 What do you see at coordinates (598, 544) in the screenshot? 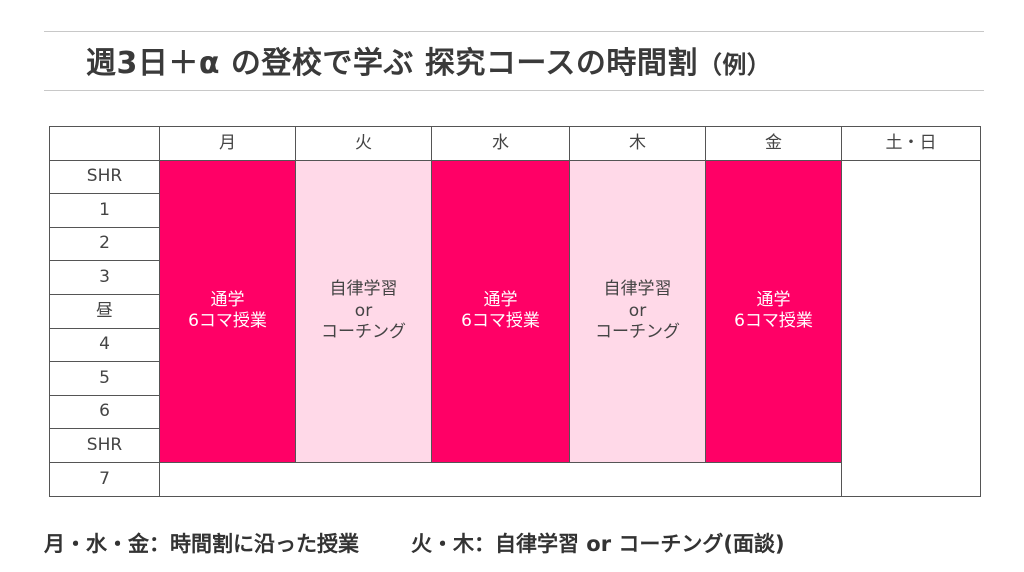
I see `footer-right: 火・木：自律学習 or コーチング(面談)` at bounding box center [598, 544].